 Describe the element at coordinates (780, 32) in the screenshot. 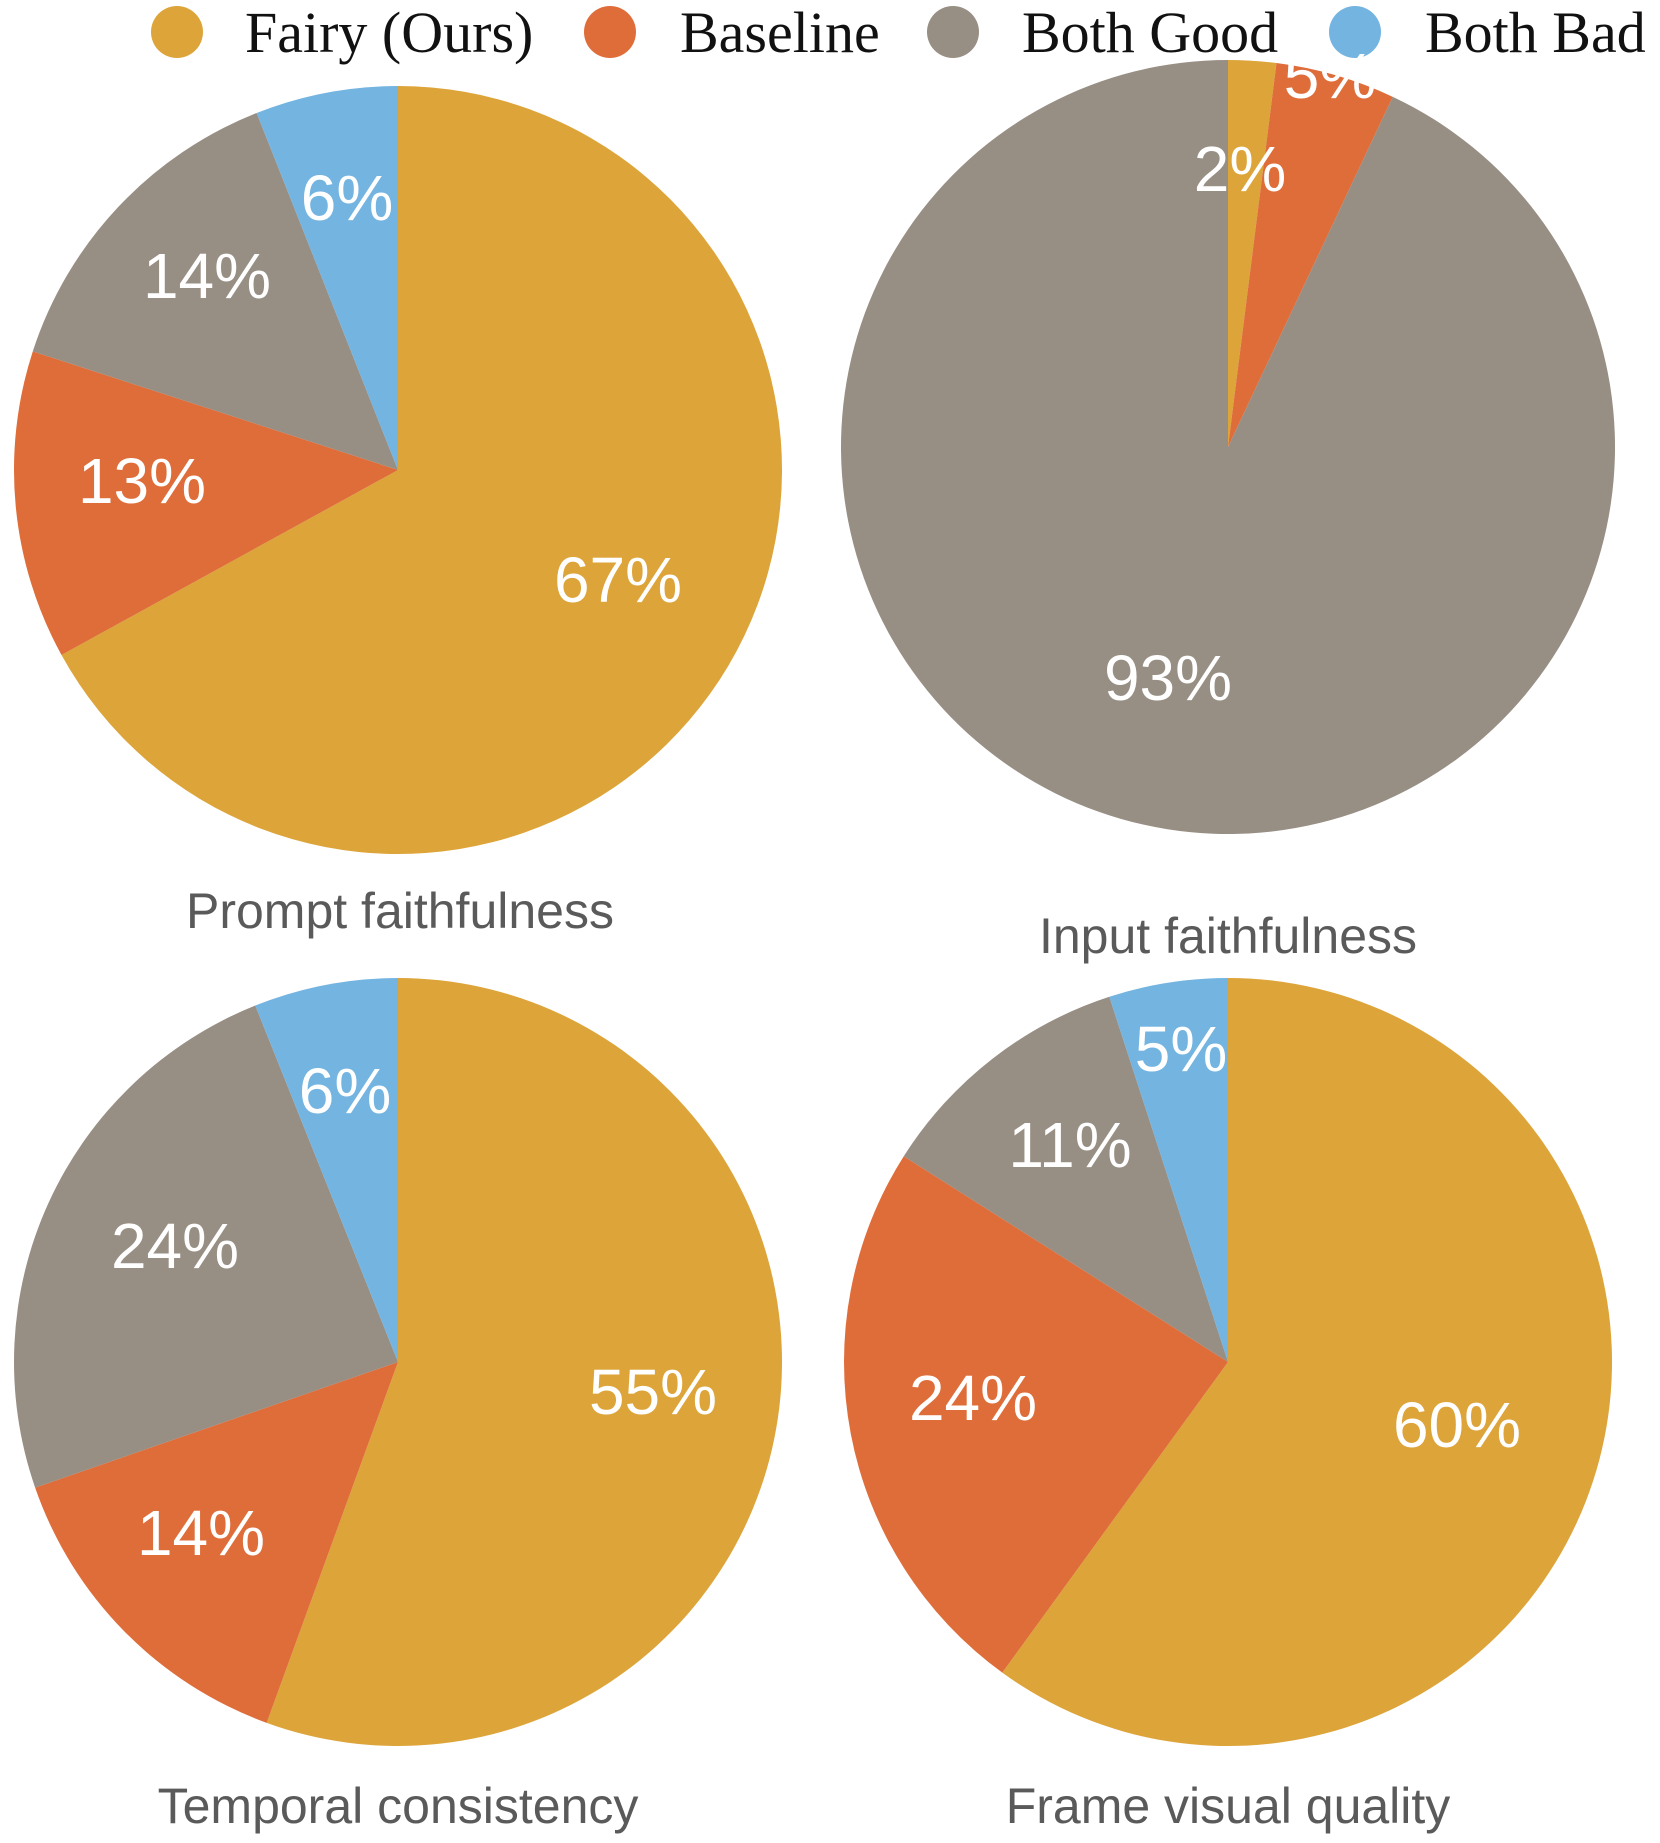

I see `legend-label-baseline: Baseline` at that location.